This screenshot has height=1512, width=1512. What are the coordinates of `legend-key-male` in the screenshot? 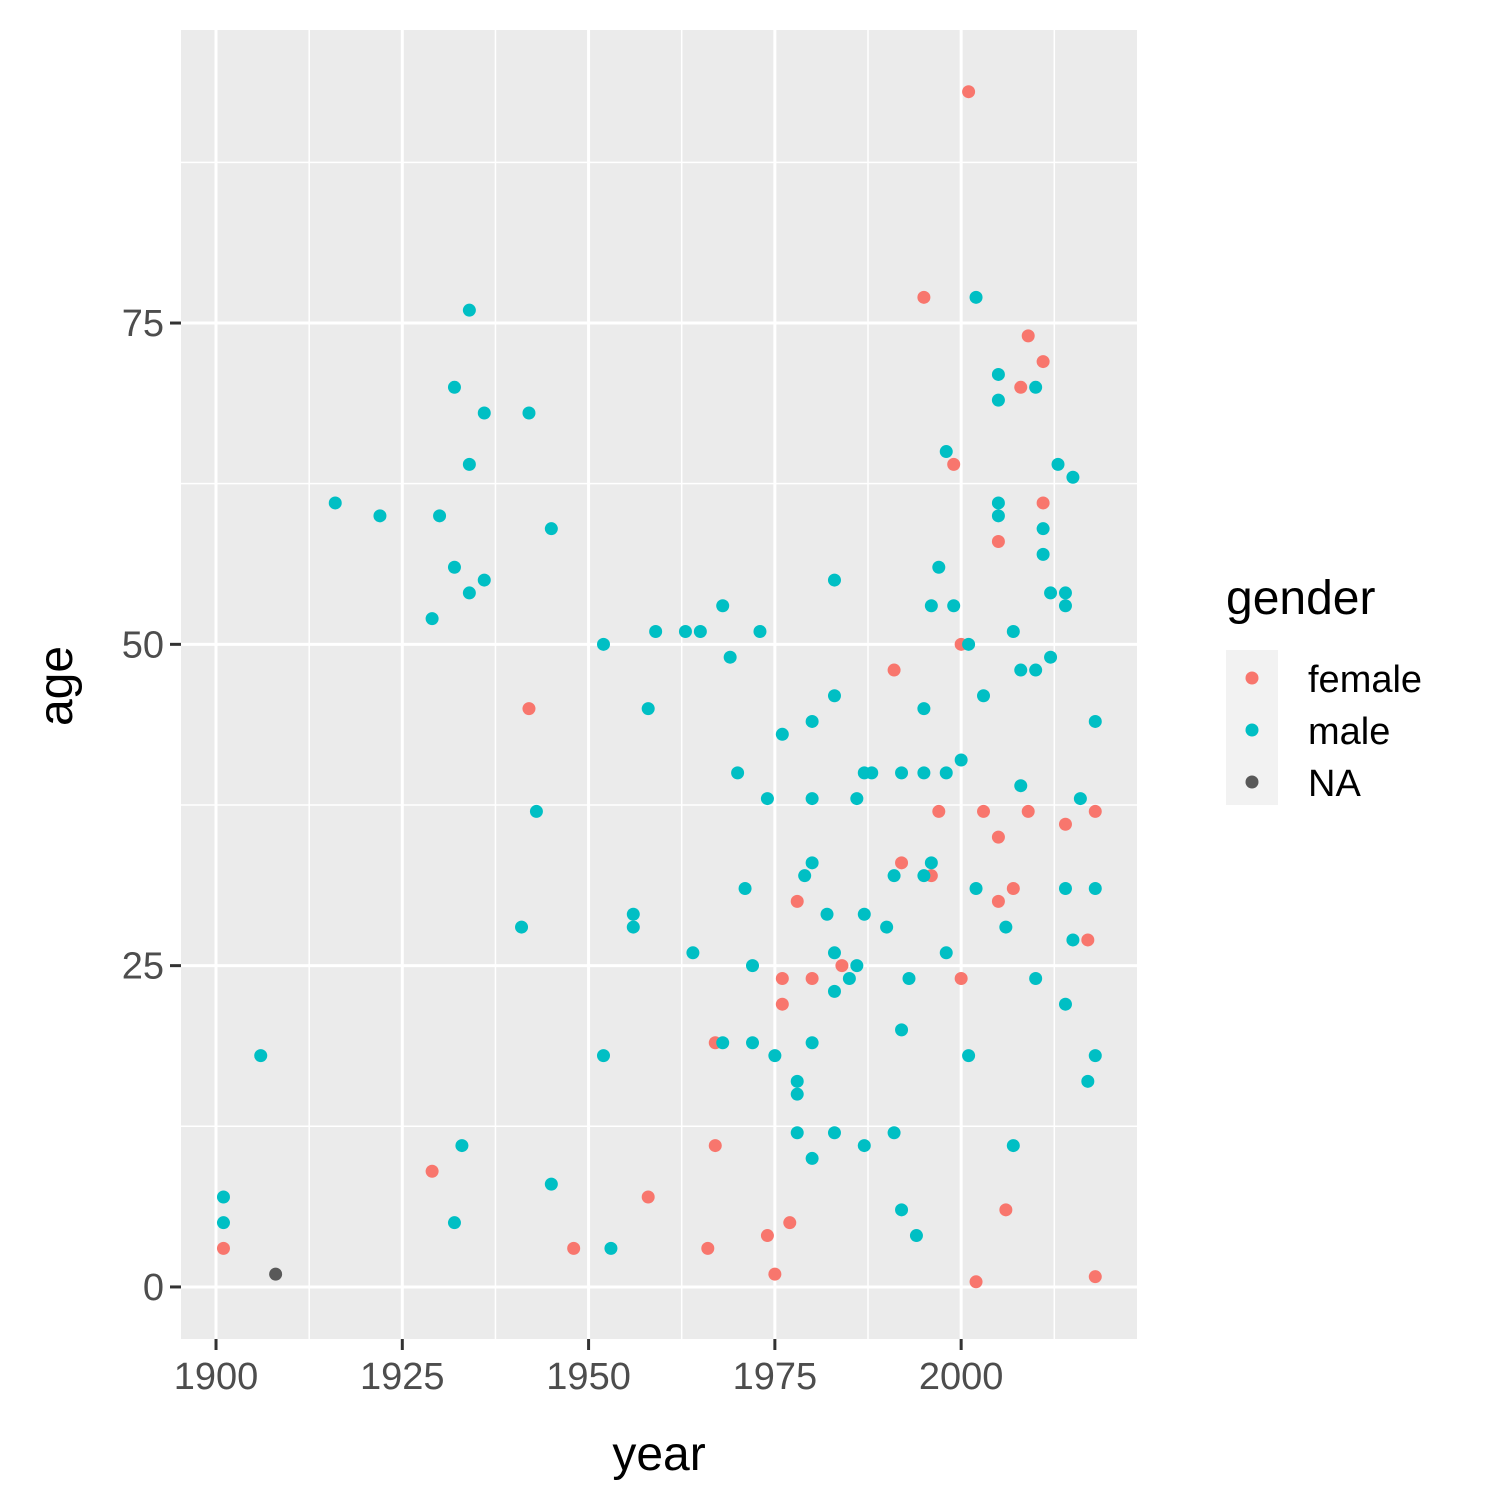 It's located at (1252, 730).